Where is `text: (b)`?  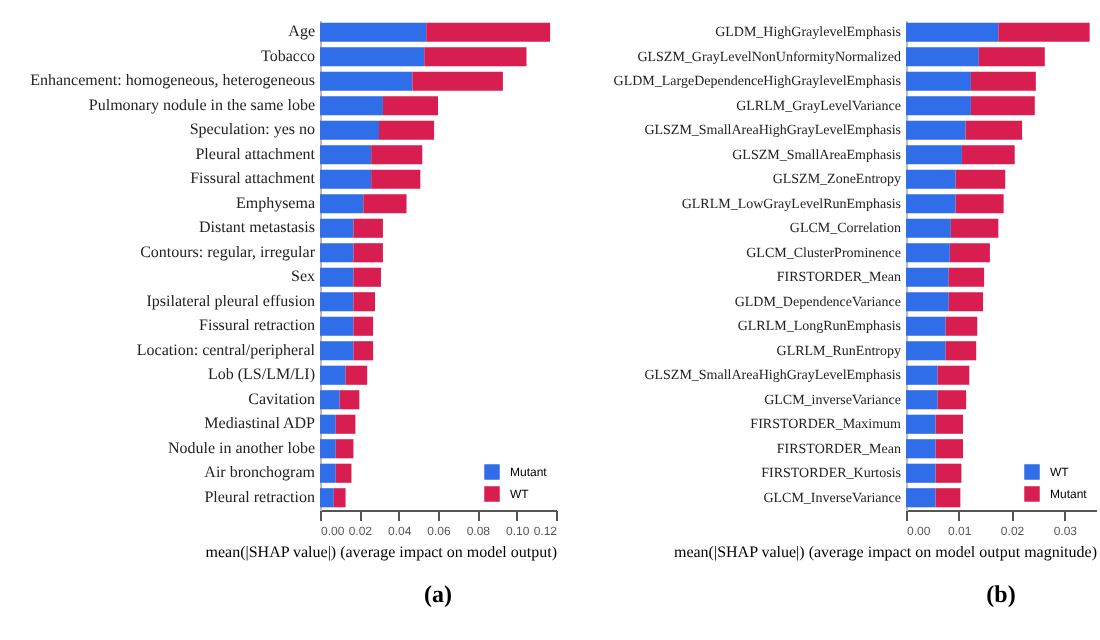 text: (b) is located at coordinates (1001, 594).